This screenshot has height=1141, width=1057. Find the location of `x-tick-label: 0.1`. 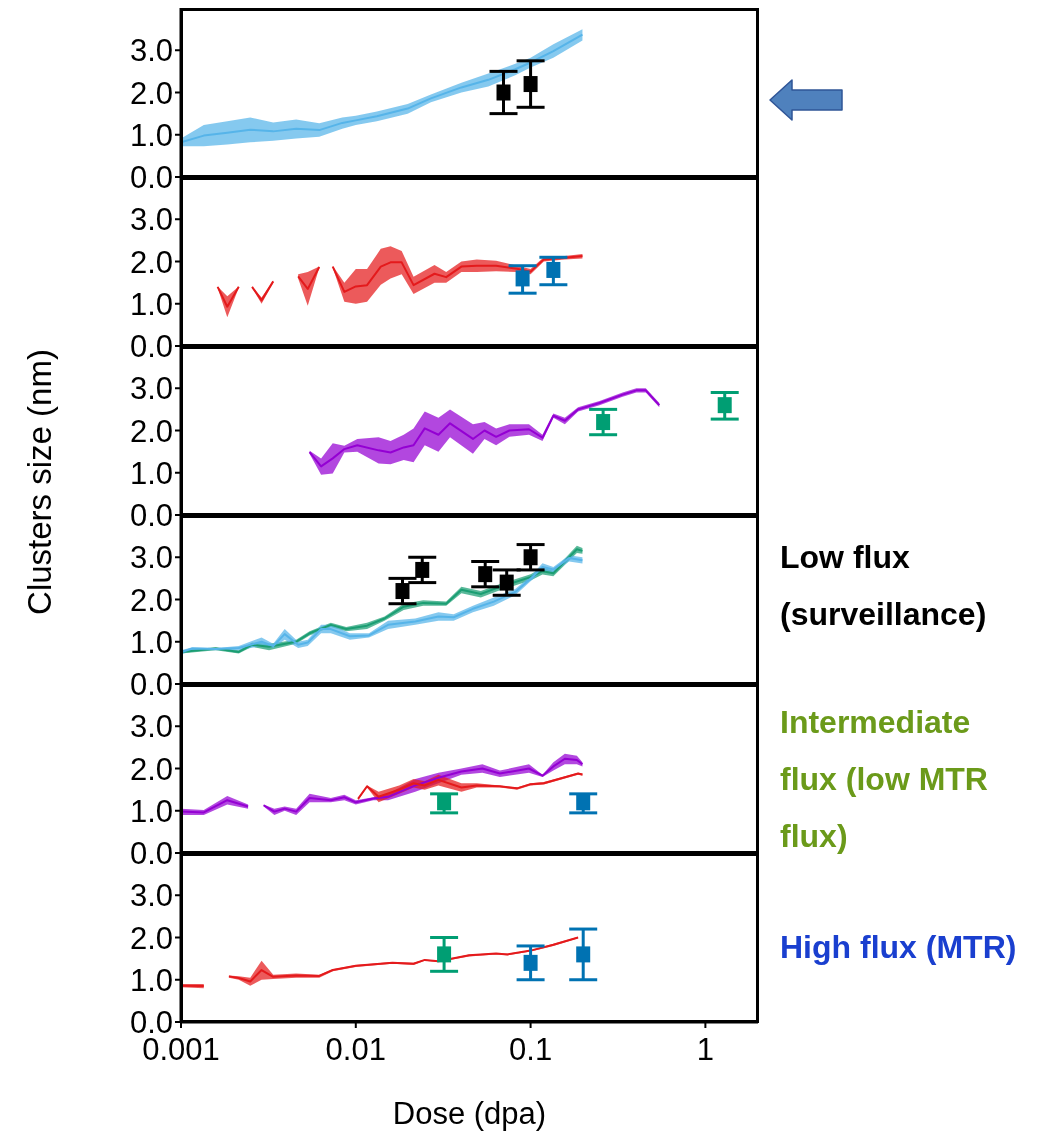

x-tick-label: 0.1 is located at coordinates (531, 1050).